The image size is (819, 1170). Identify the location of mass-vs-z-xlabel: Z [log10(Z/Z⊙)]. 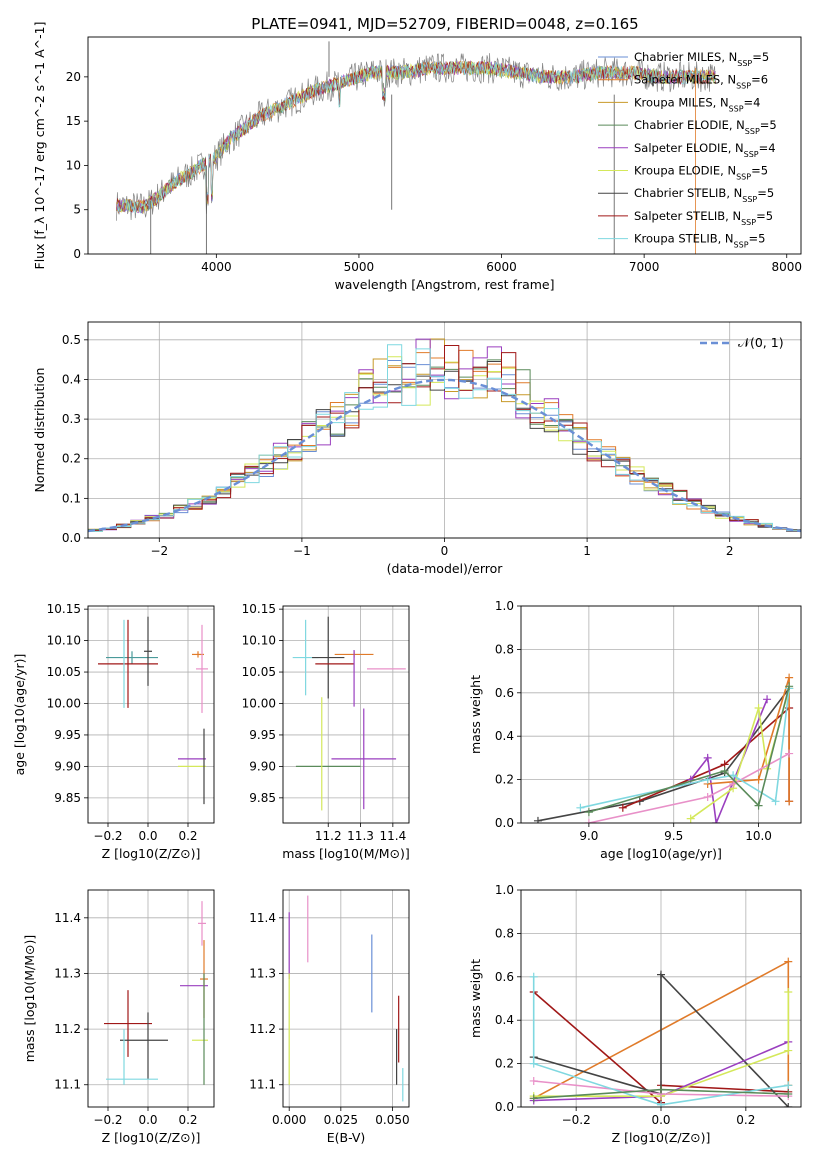
(151, 1137).